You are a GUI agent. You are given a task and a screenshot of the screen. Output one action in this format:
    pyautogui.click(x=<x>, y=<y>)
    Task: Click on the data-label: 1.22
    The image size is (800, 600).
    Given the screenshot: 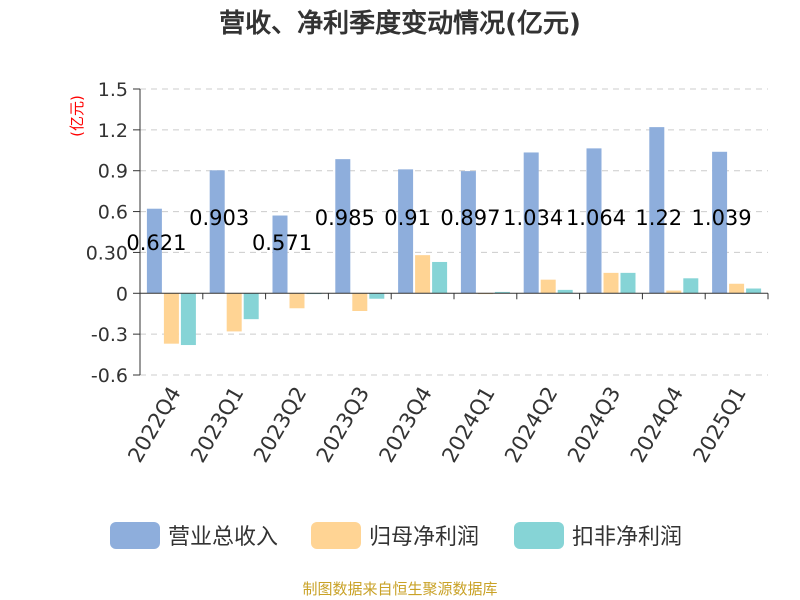 What is the action you would take?
    pyautogui.click(x=658, y=218)
    